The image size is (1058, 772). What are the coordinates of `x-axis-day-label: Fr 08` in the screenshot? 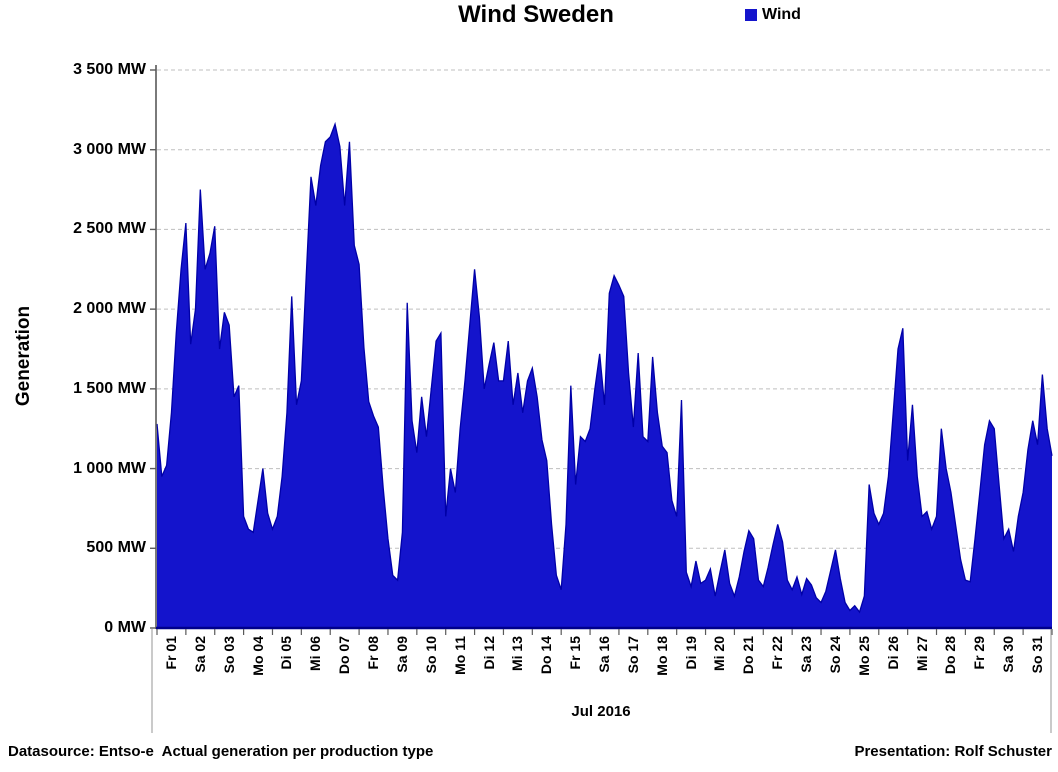 It's located at (373, 653).